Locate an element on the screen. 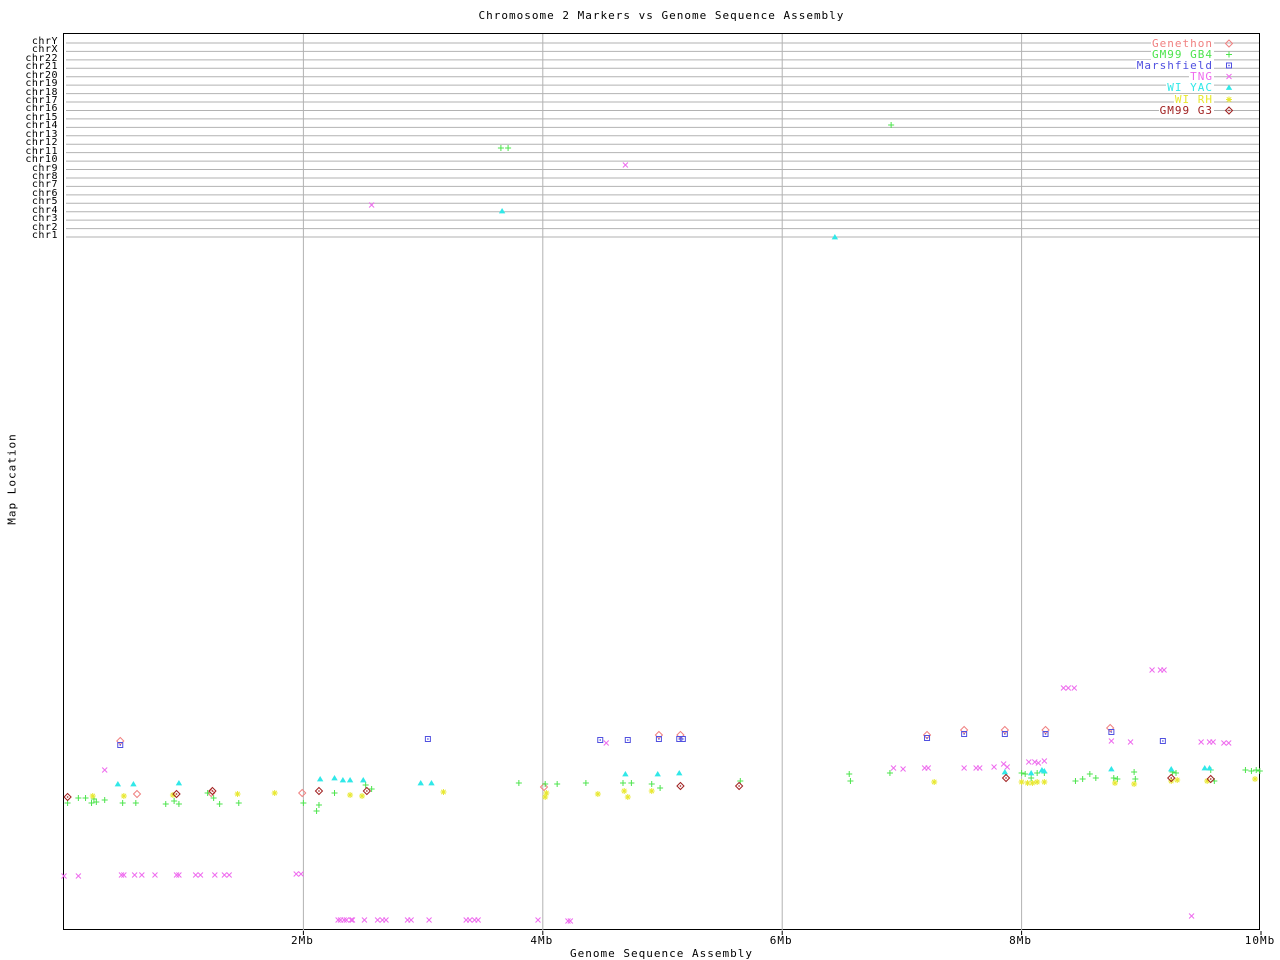 This screenshot has height=960, width=1280. y-tick-chr5: chr5 is located at coordinates (44, 202).